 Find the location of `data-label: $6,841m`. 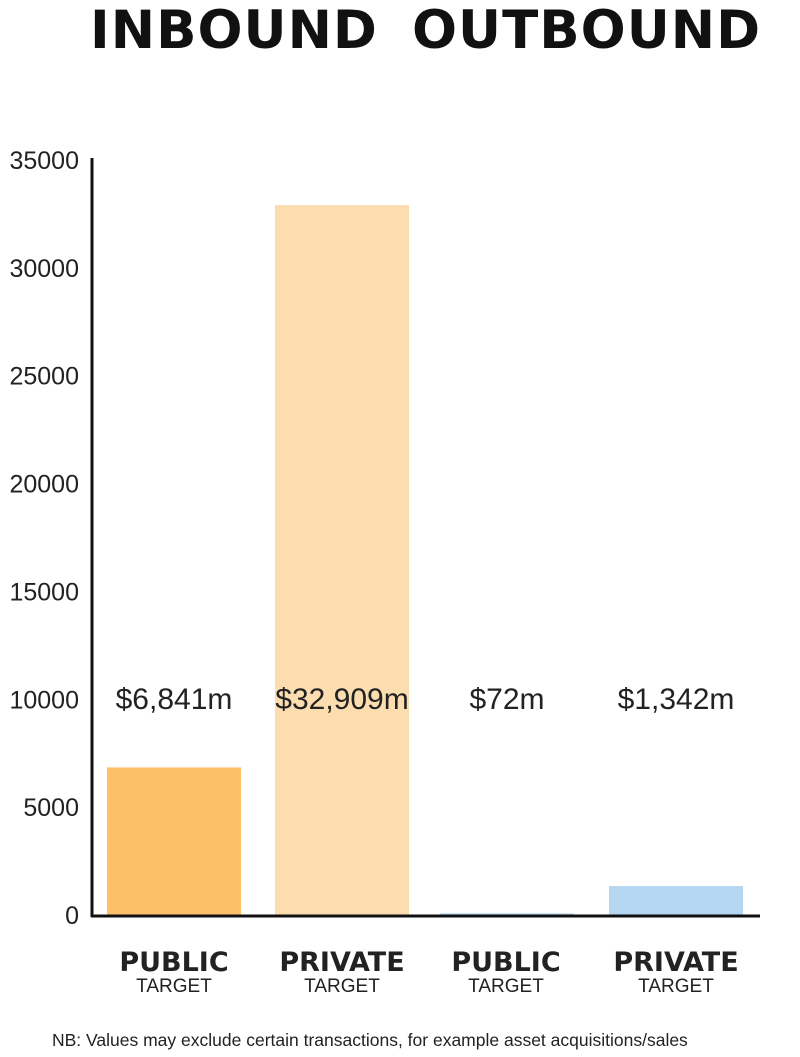

data-label: $6,841m is located at coordinates (174, 699).